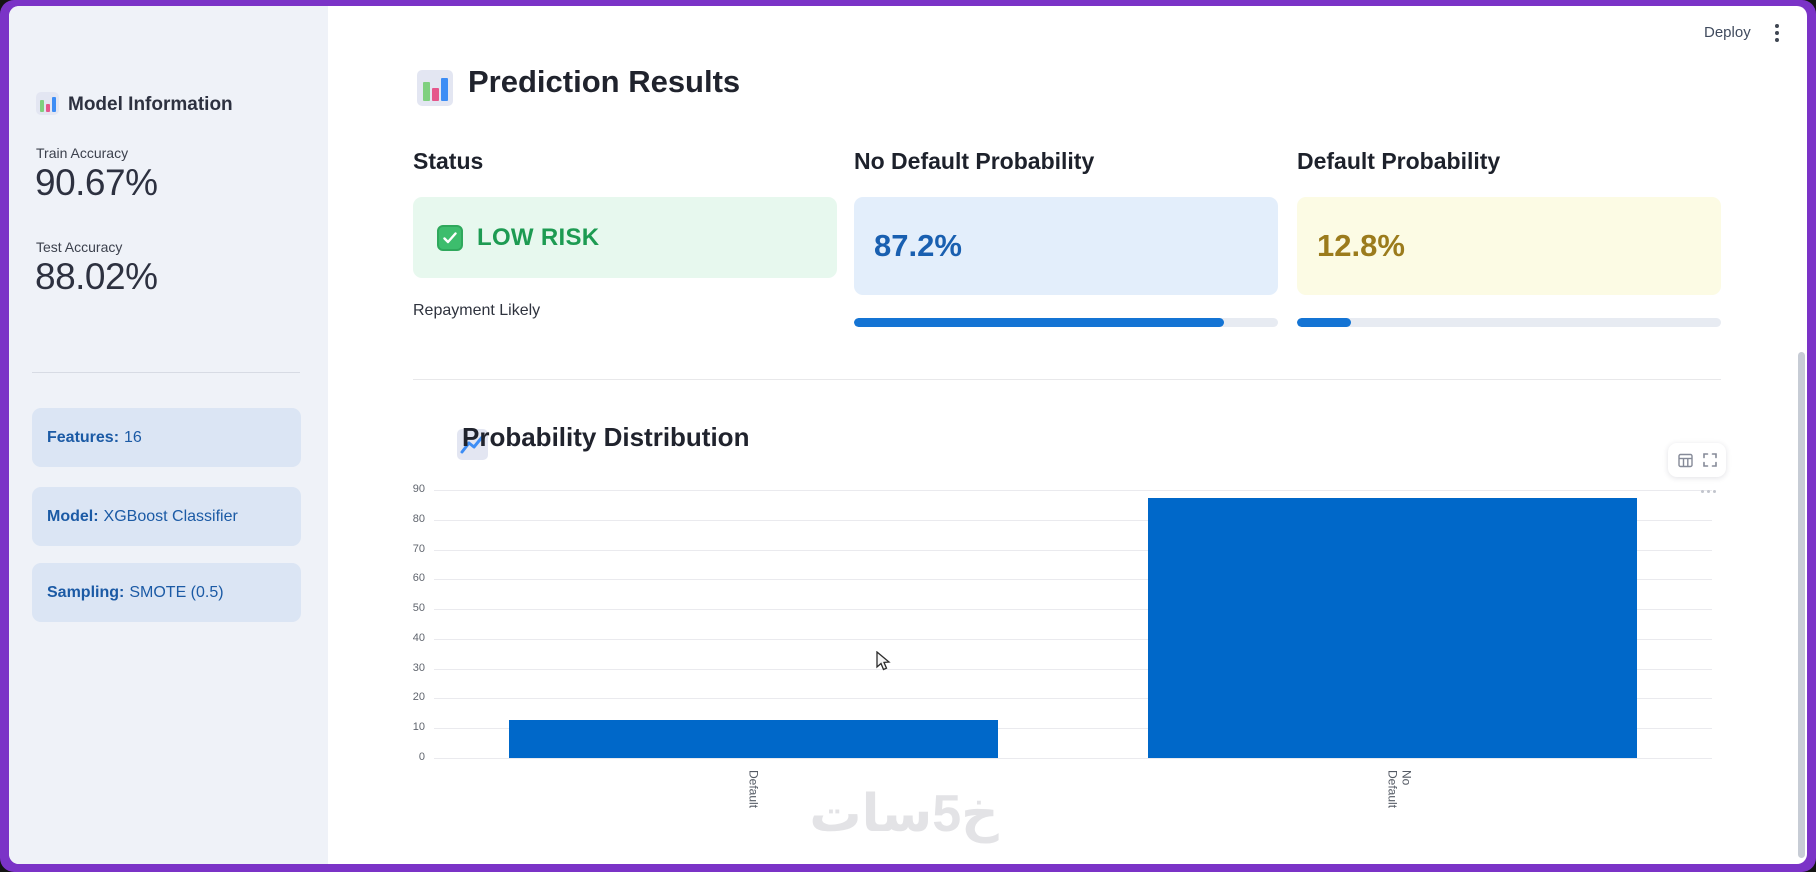 This screenshot has width=1816, height=872. I want to click on deploy-button: Deploy, so click(1727, 32).